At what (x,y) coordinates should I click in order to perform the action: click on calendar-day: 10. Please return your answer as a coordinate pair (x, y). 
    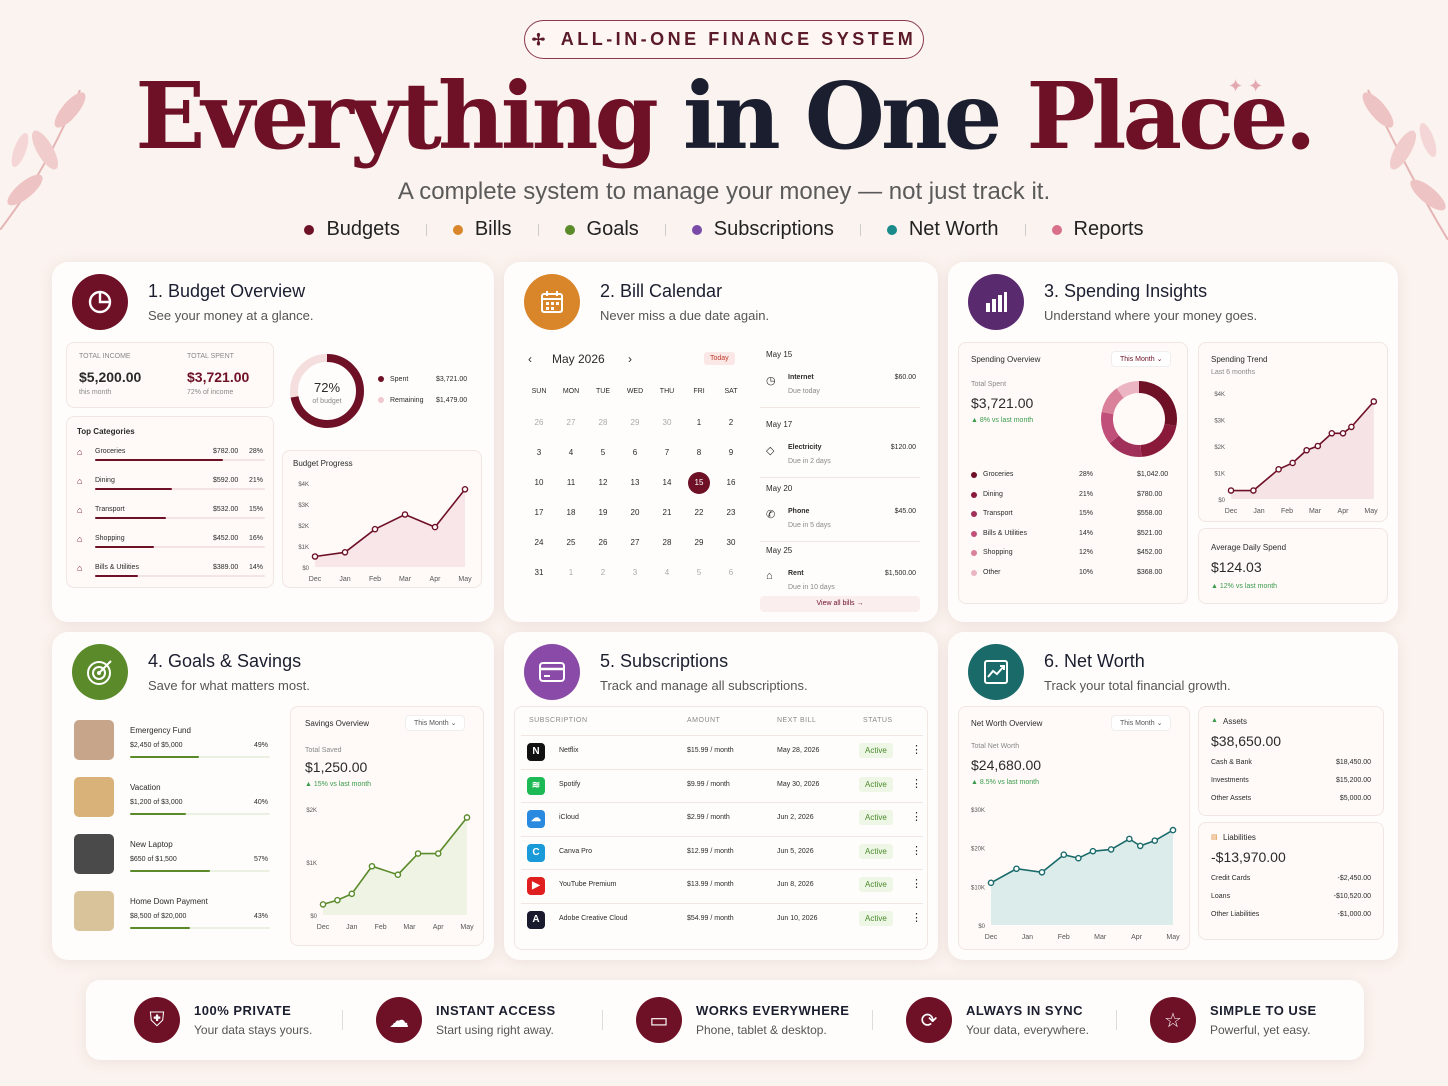
    Looking at the image, I should click on (539, 482).